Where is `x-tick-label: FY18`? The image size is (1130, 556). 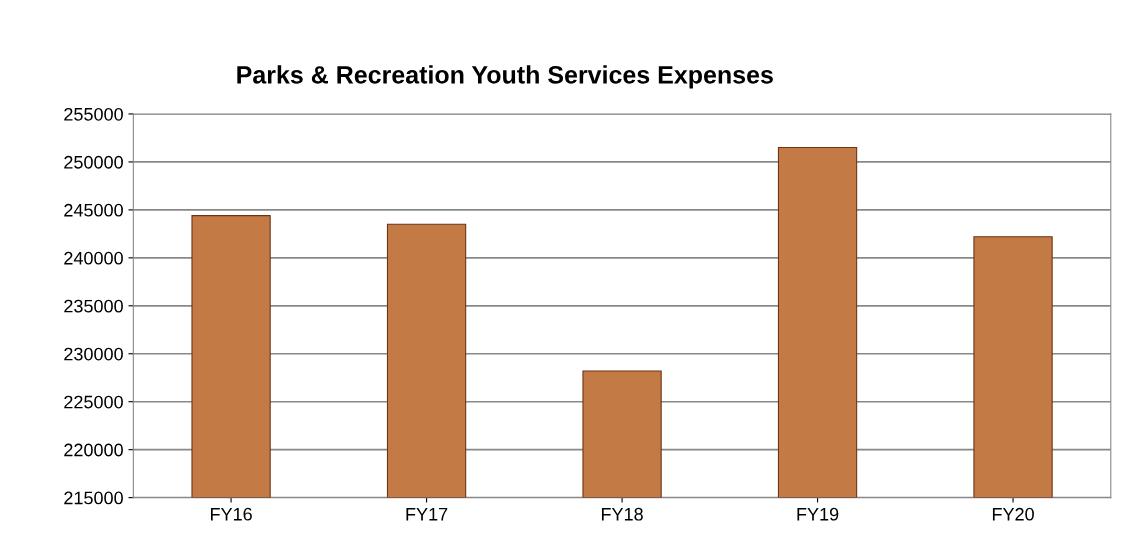
x-tick-label: FY18 is located at coordinates (622, 514).